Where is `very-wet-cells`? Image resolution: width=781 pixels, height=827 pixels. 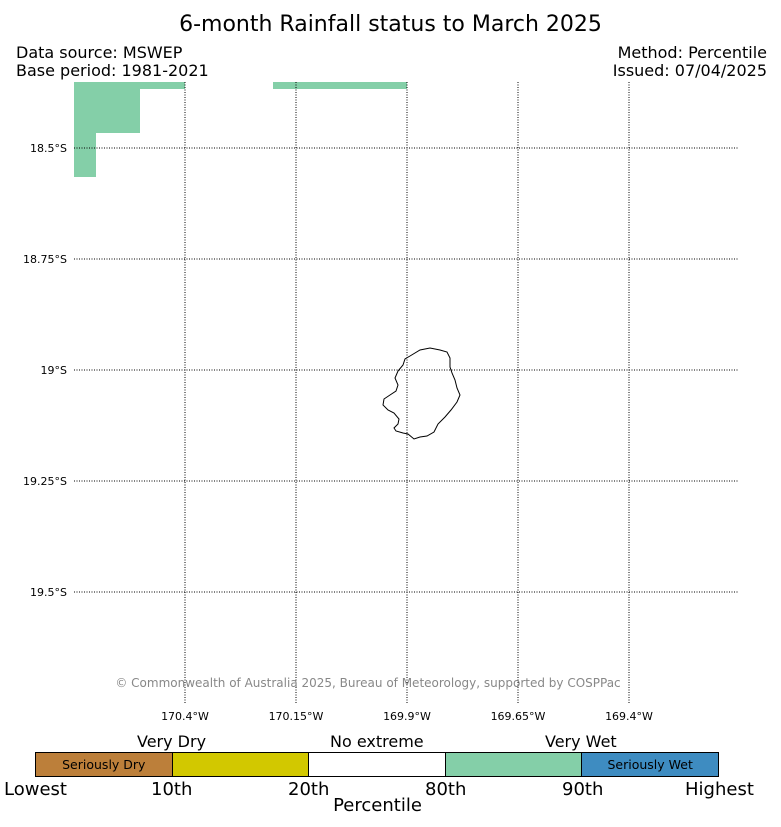 very-wet-cells is located at coordinates (240, 129).